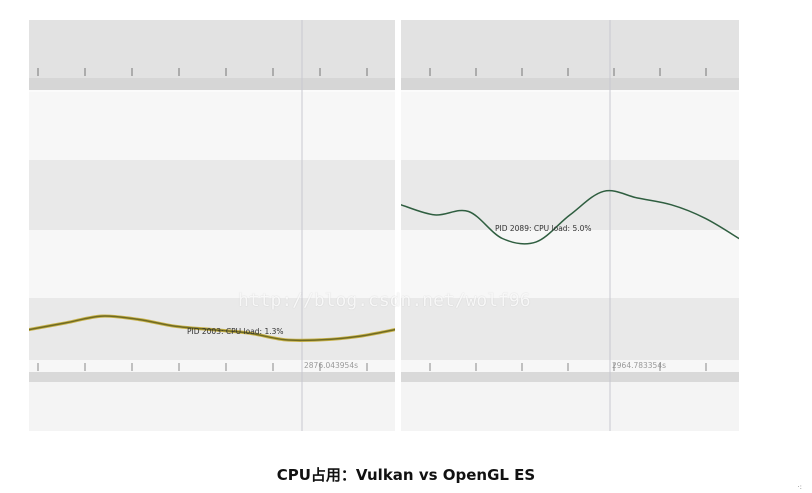  Describe the element at coordinates (331, 365) in the screenshot. I see `cursor-timestamp: 2876.043954s` at that location.